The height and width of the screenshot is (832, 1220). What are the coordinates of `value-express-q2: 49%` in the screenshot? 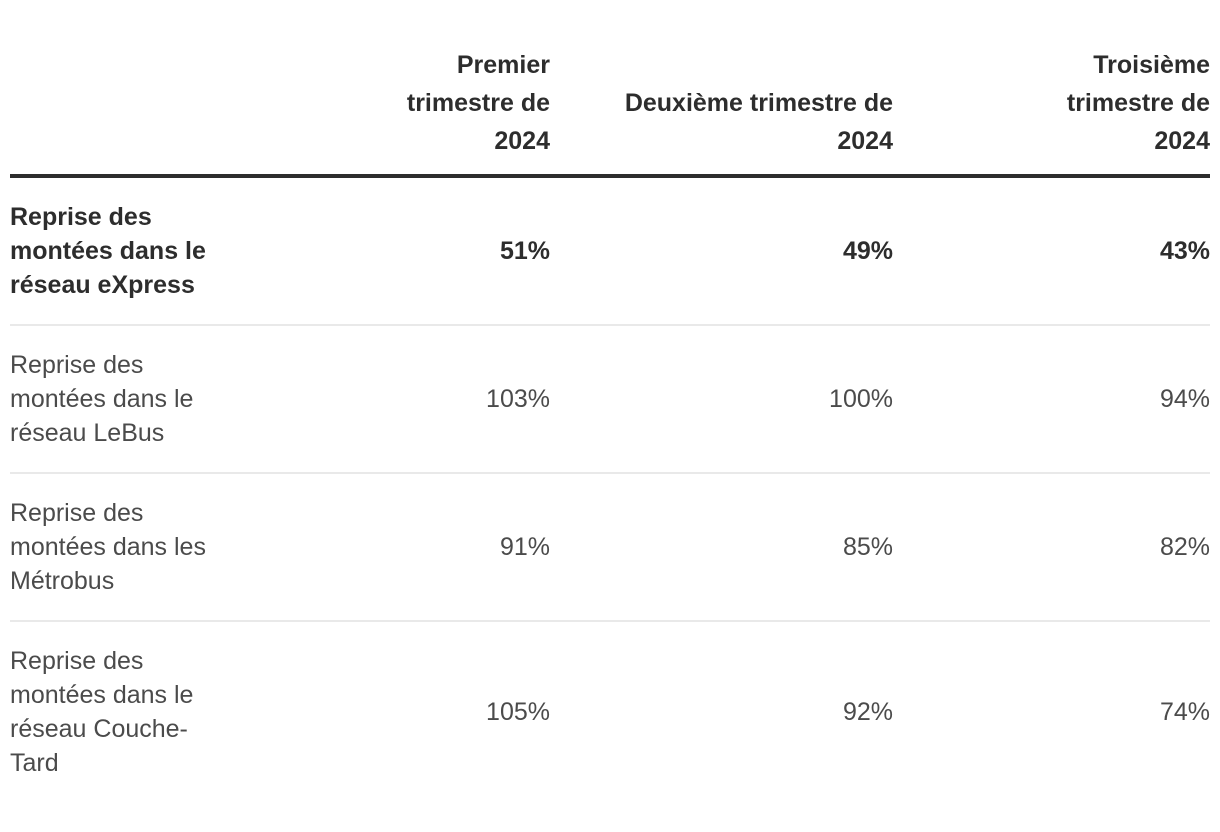 It's located at (721, 251).